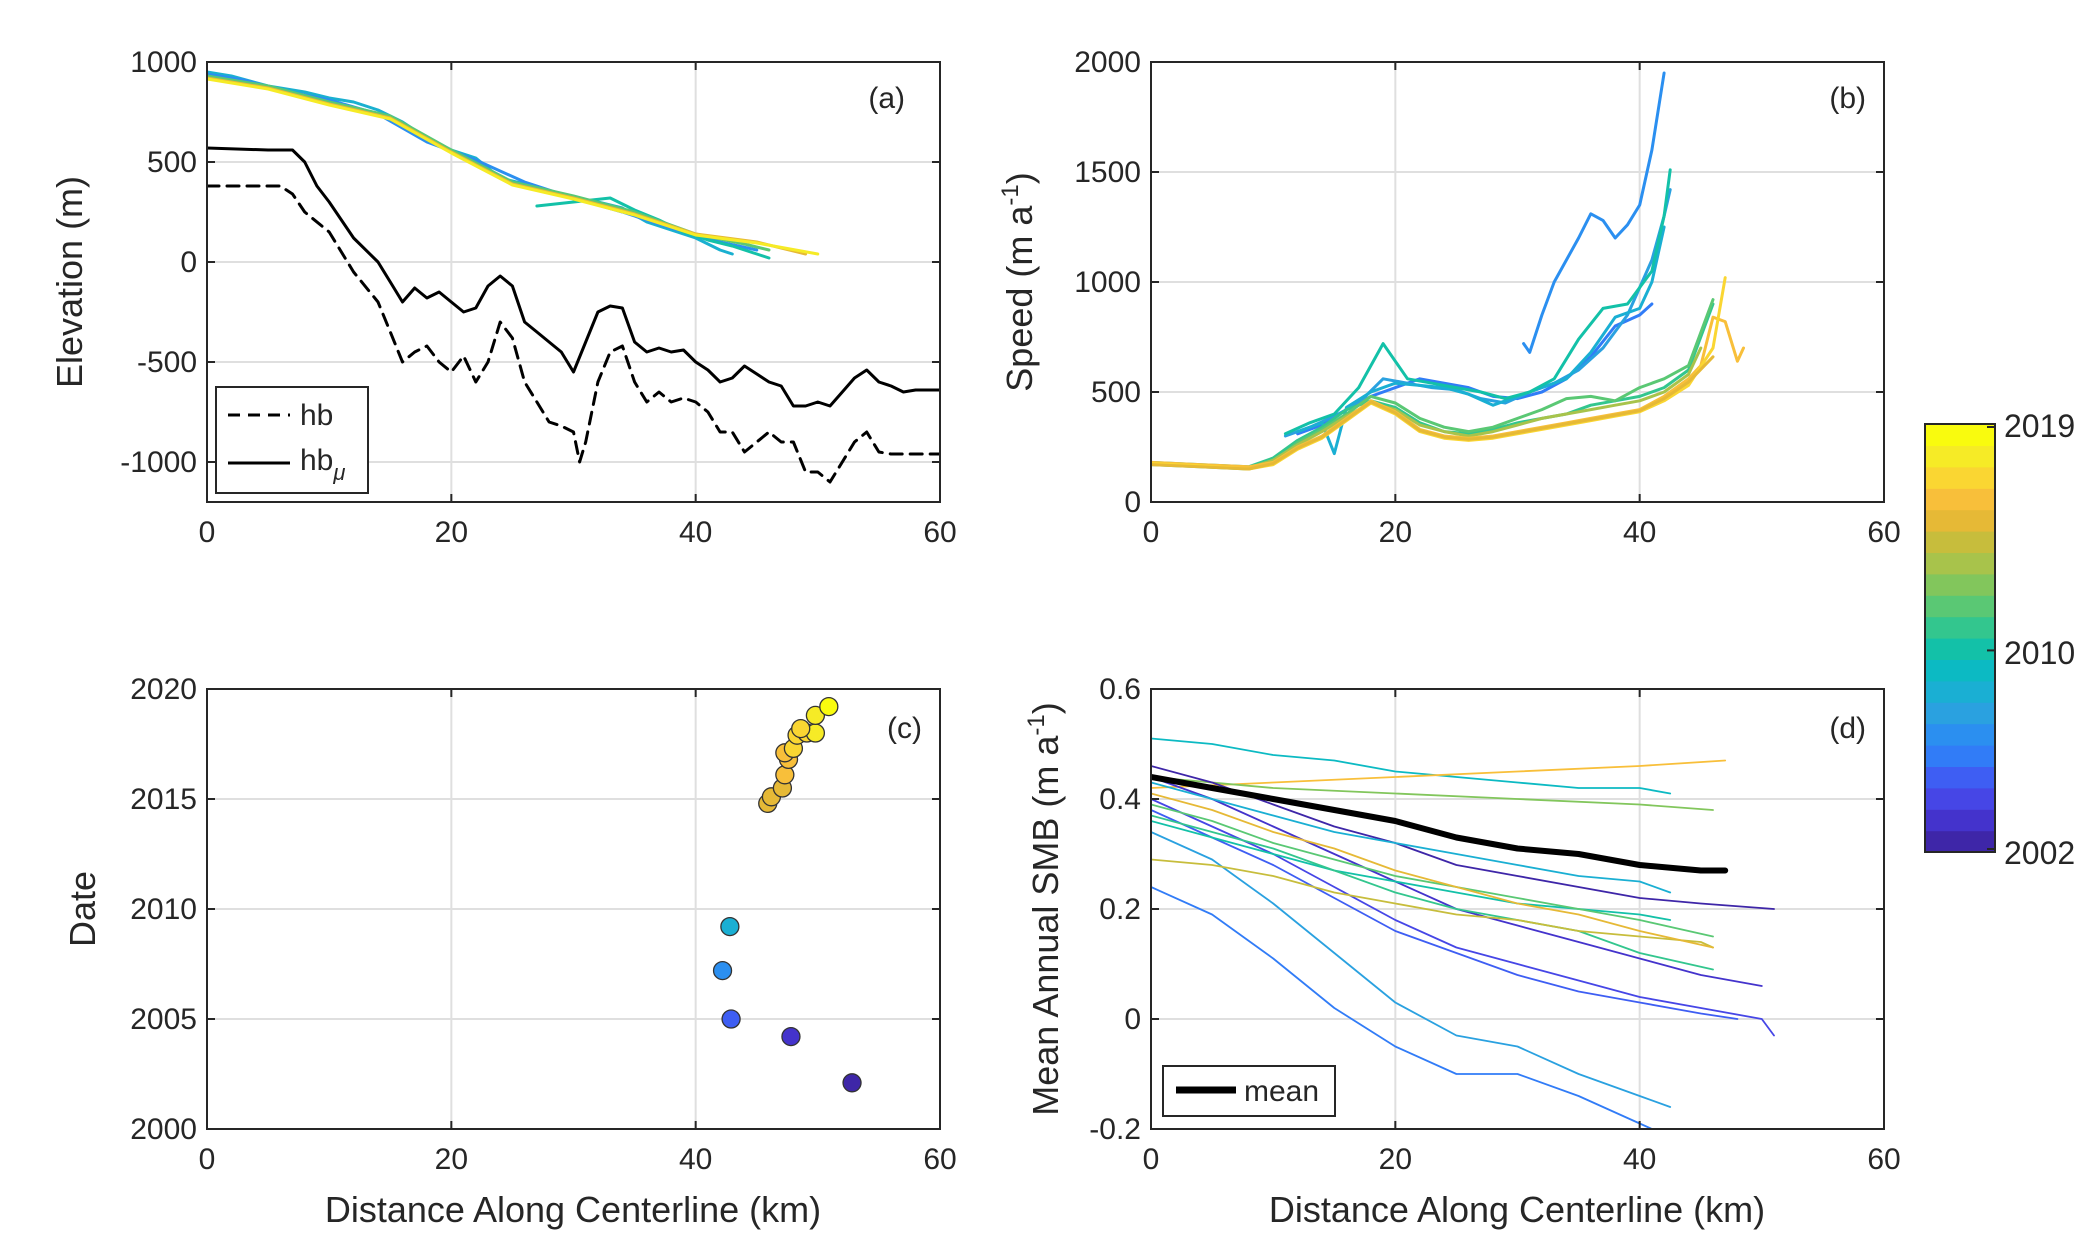 The height and width of the screenshot is (1250, 2083). What do you see at coordinates (163, 689) in the screenshot?
I see `panel-c-ytick-label-4: 2020` at bounding box center [163, 689].